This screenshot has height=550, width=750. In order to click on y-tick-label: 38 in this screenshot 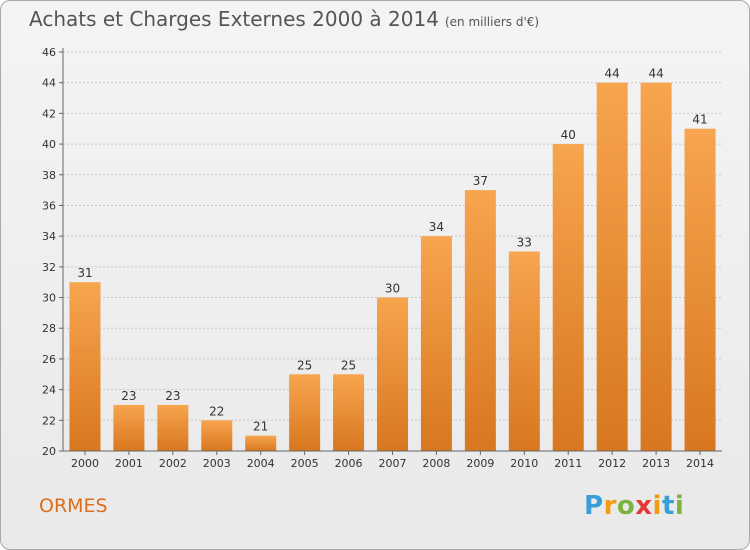, I will do `click(49, 175)`.